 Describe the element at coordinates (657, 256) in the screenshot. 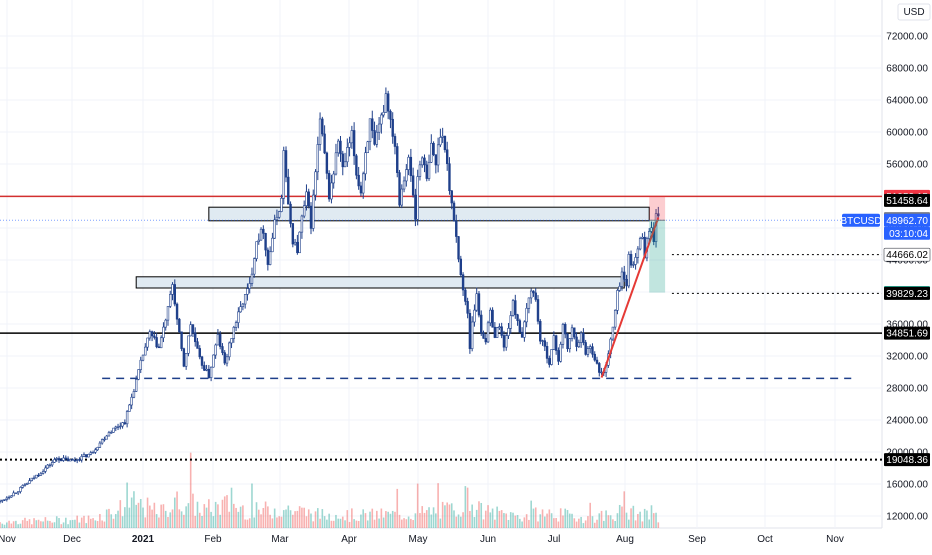

I see `short-position-target-zone` at that location.